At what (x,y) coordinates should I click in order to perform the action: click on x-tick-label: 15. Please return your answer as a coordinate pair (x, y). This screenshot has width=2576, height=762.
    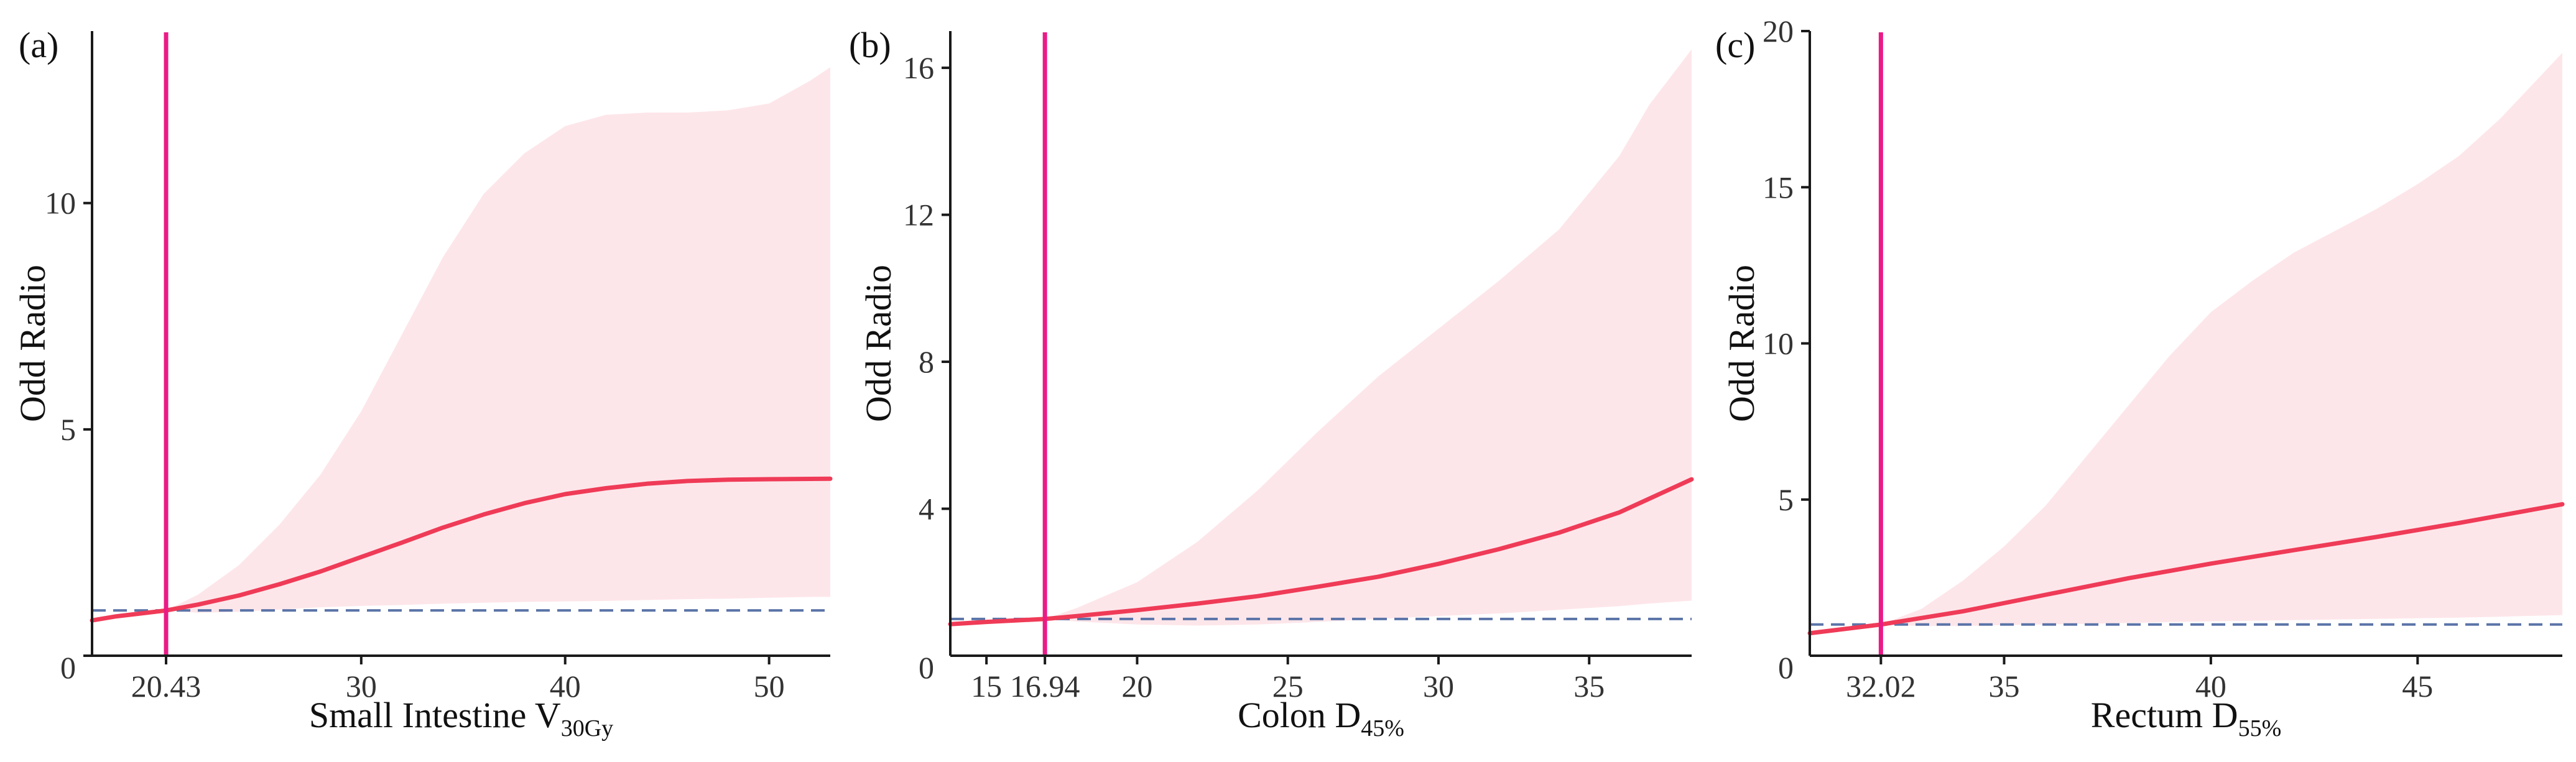
    Looking at the image, I should click on (987, 686).